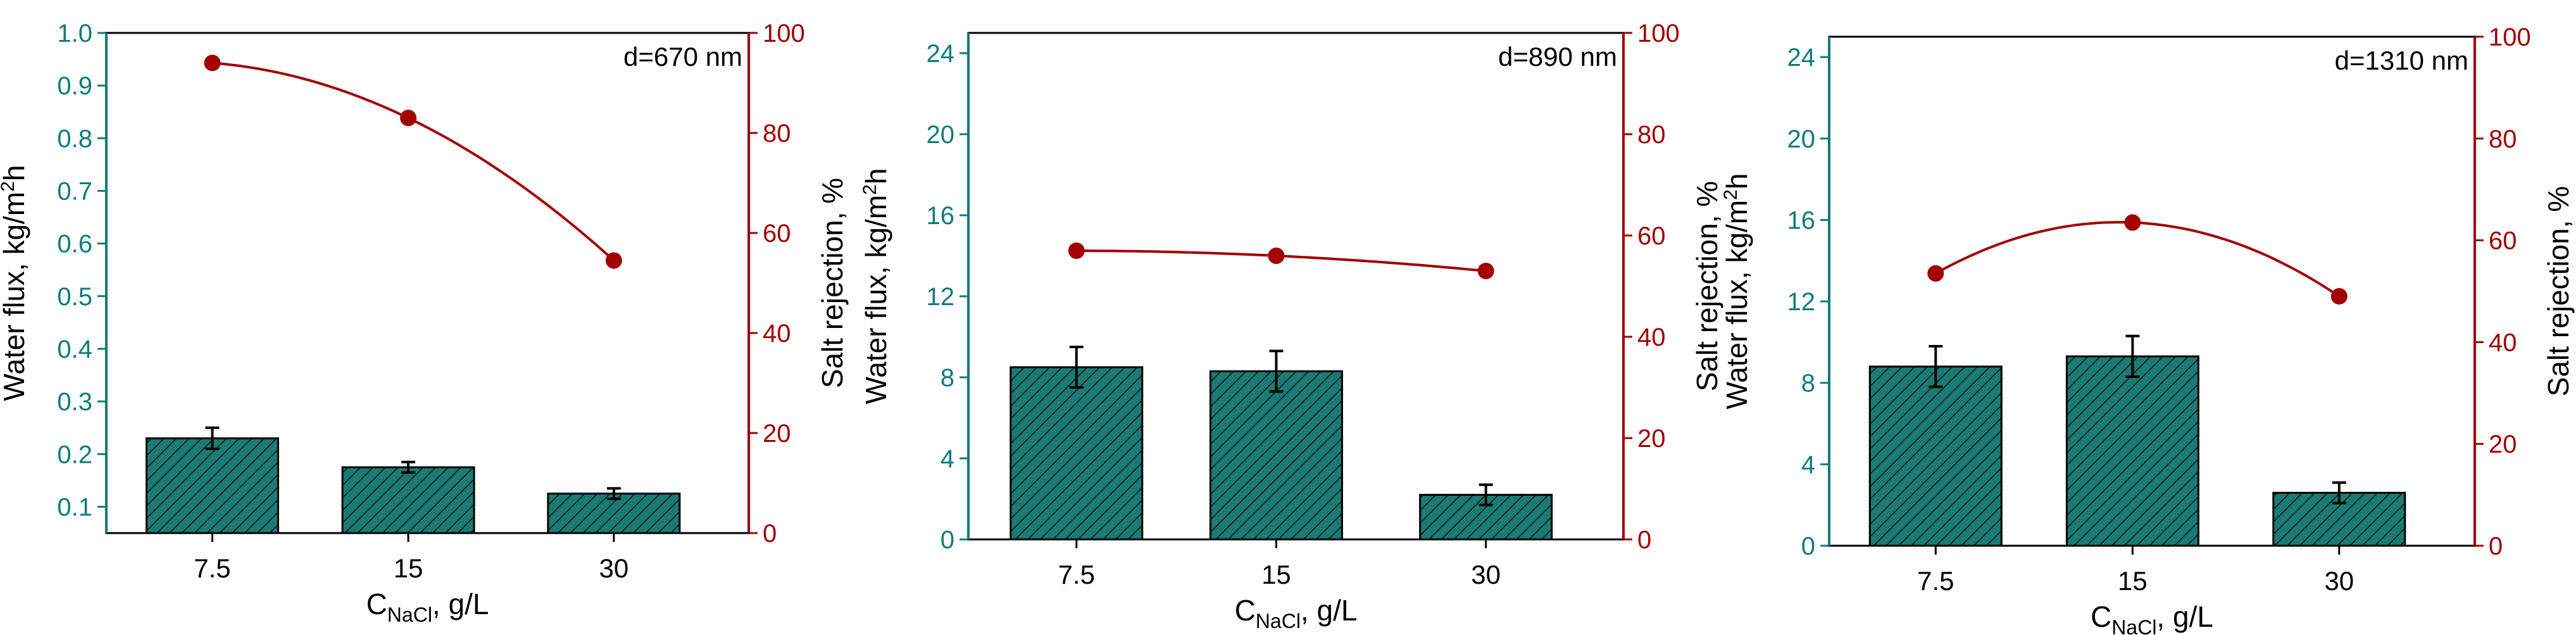 The image size is (2576, 635). Describe the element at coordinates (74, 191) in the screenshot. I see `y-tick-label: 0.7` at that location.